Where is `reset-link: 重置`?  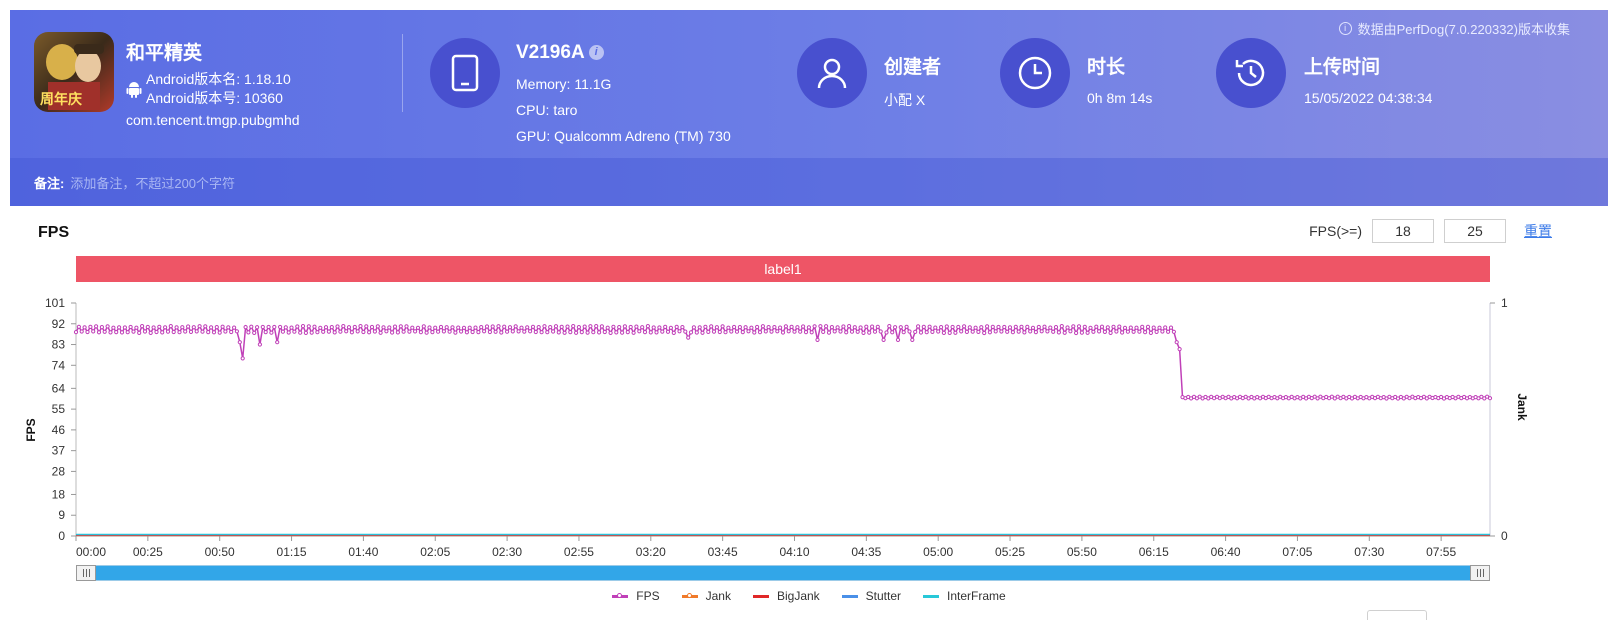 reset-link: 重置 is located at coordinates (1538, 231).